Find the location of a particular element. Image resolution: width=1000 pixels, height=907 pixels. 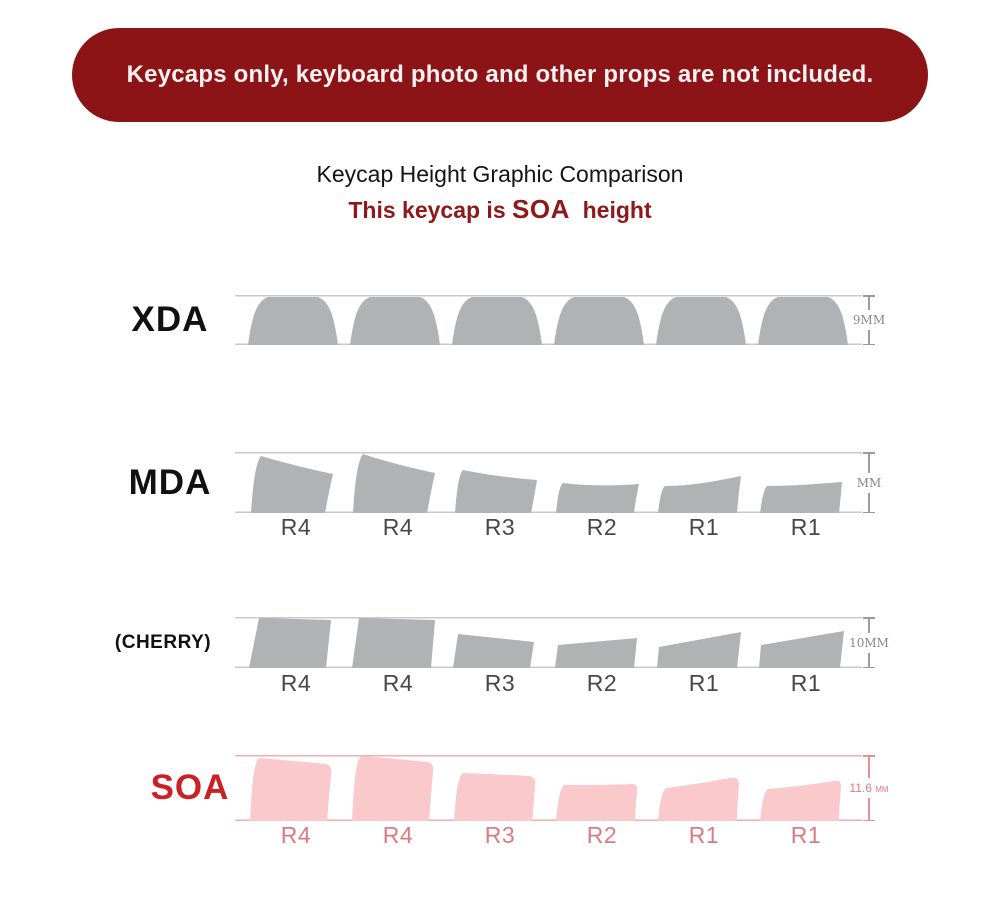

mda-keycaps-graphic is located at coordinates (548, 482).